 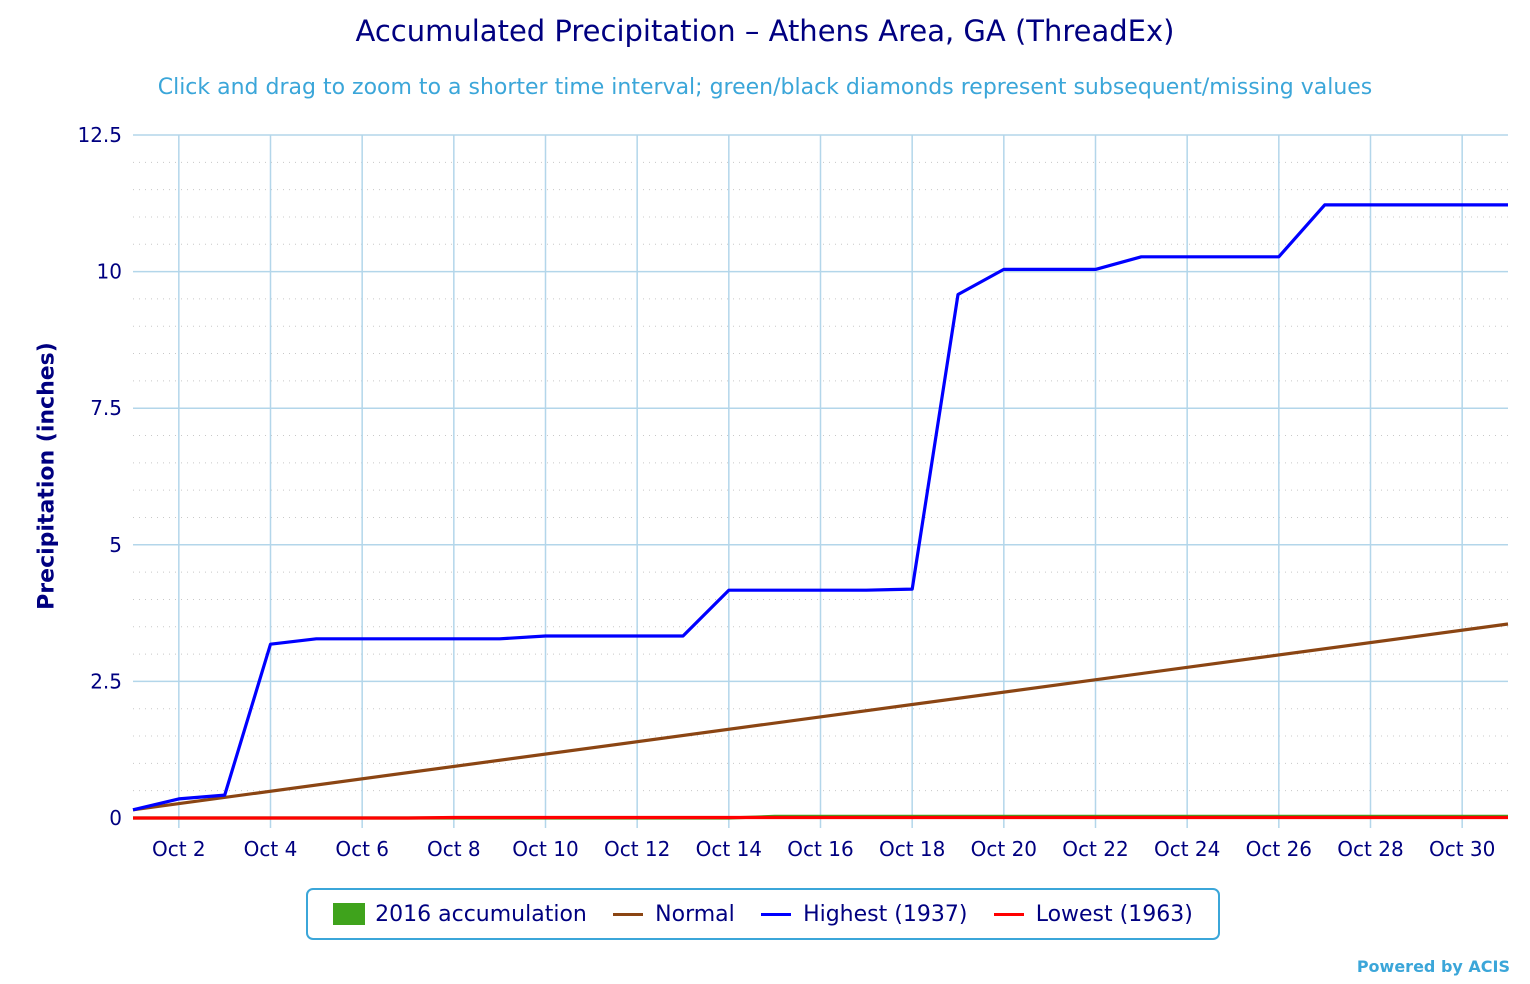 I want to click on x-tick-label: Oct 22, so click(x=1095, y=849).